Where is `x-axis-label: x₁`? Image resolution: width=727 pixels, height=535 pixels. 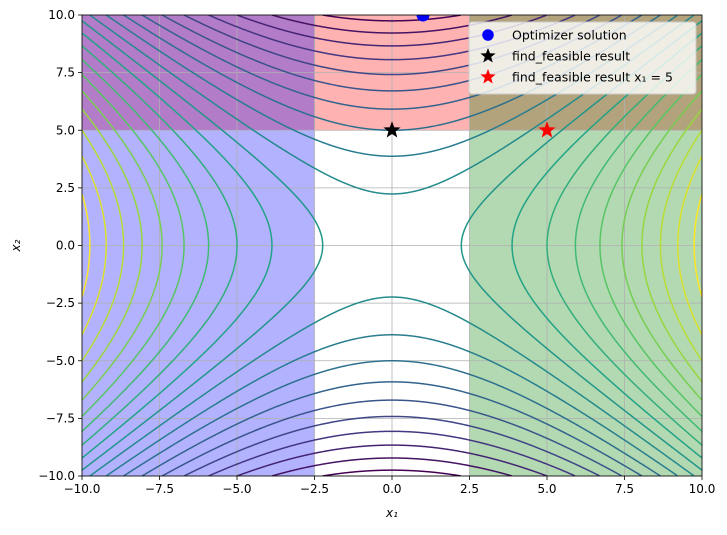
x-axis-label: x₁ is located at coordinates (391, 513).